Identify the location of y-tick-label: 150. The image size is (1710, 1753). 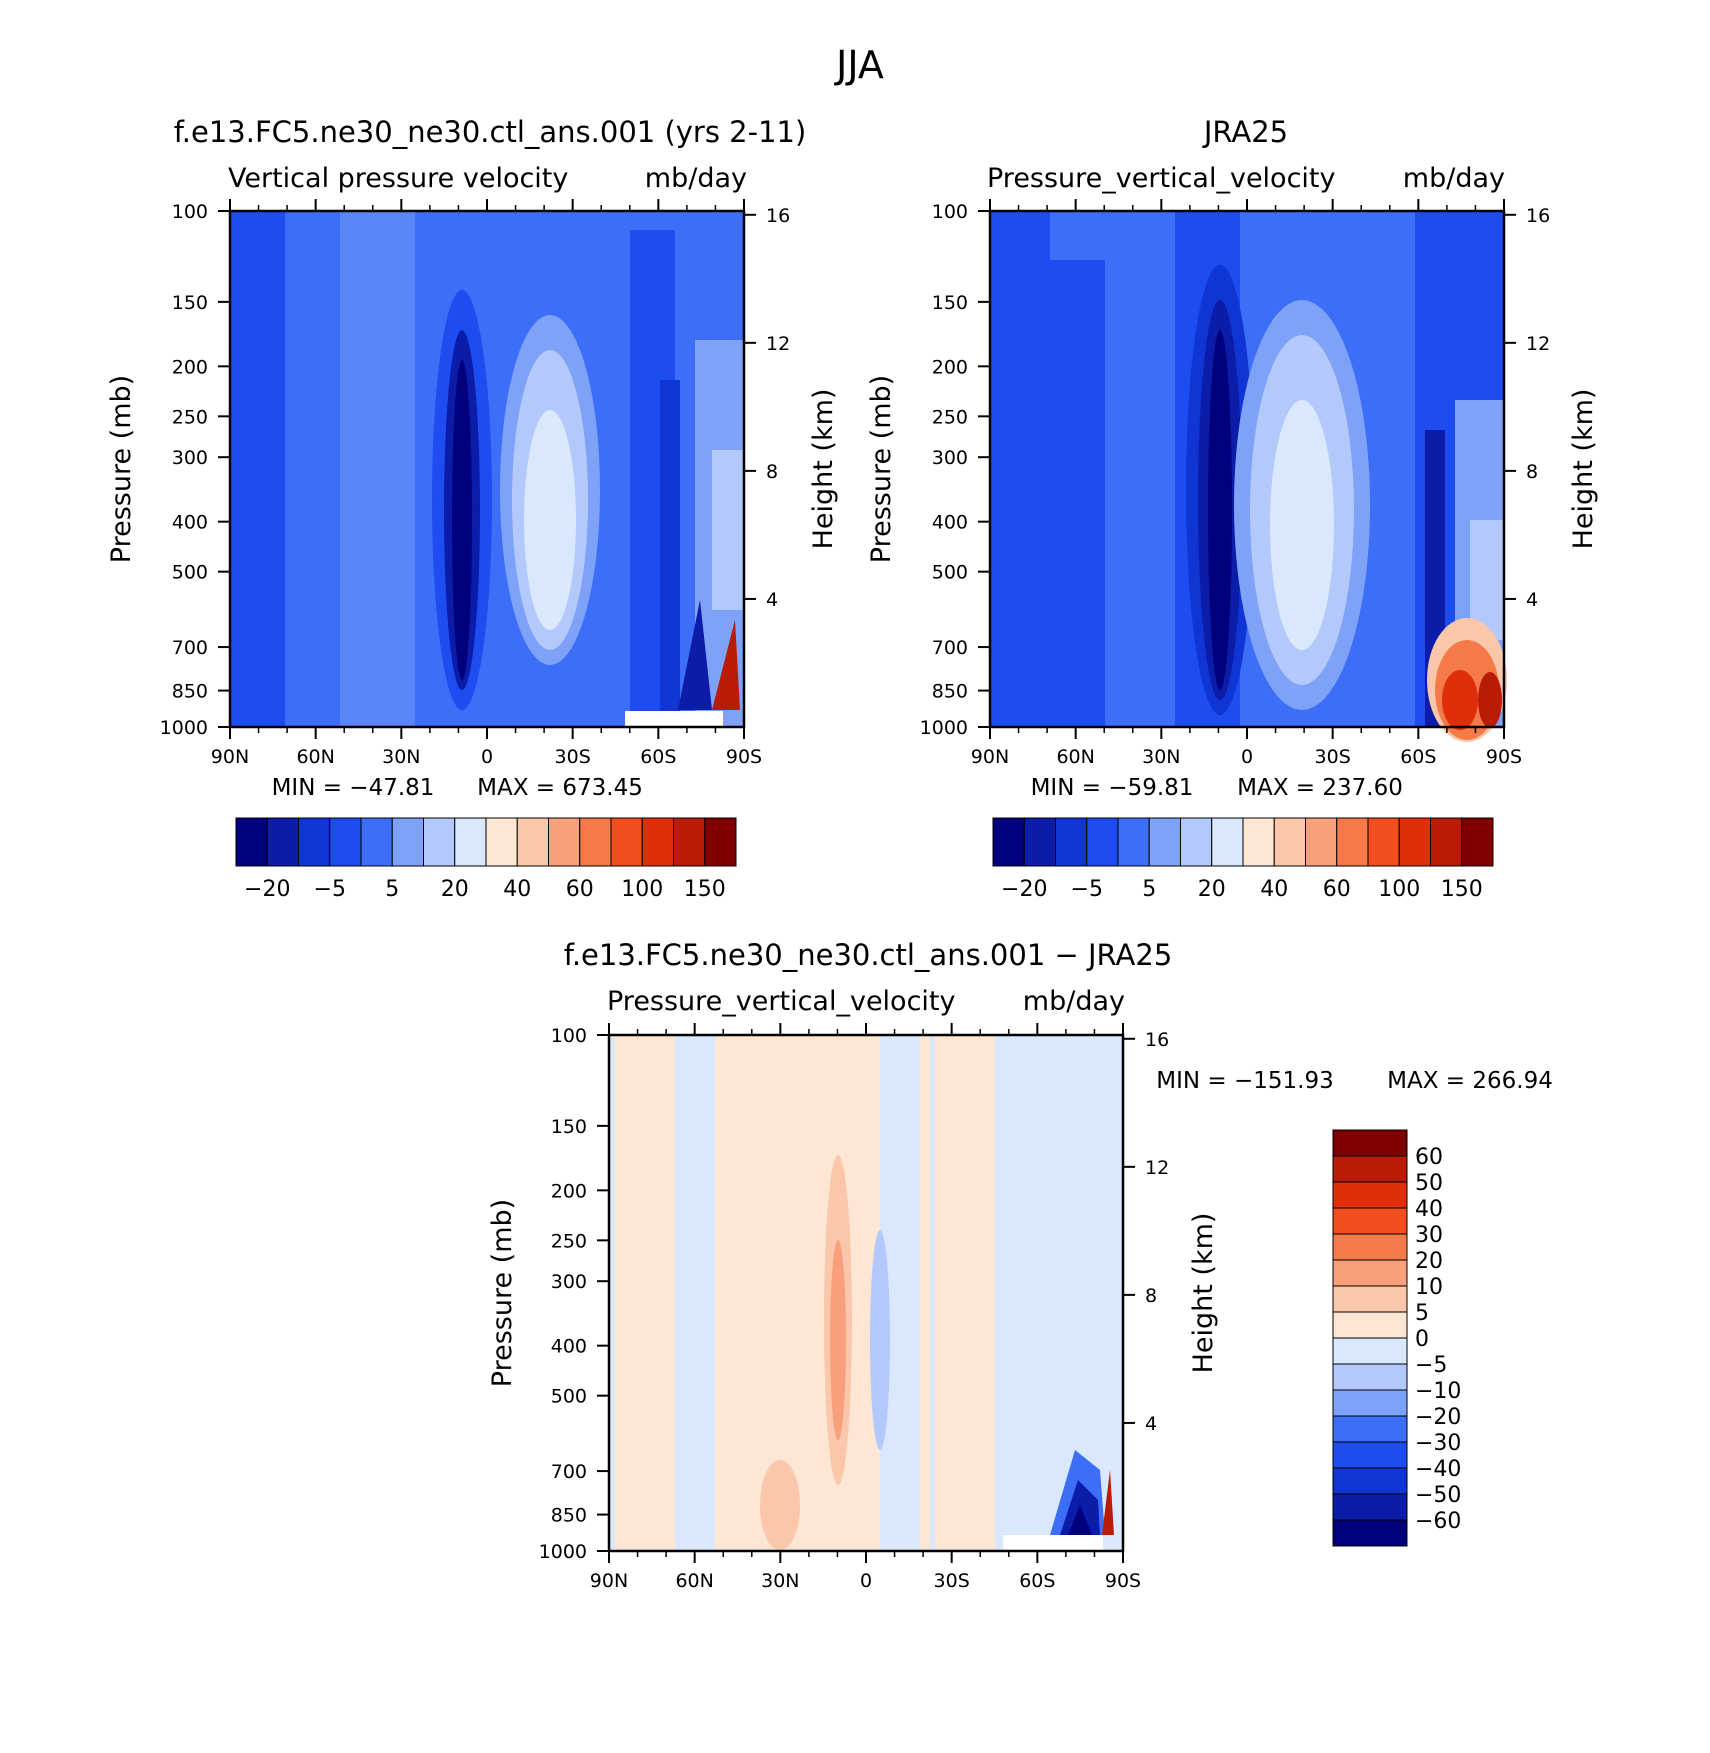
(569, 1127).